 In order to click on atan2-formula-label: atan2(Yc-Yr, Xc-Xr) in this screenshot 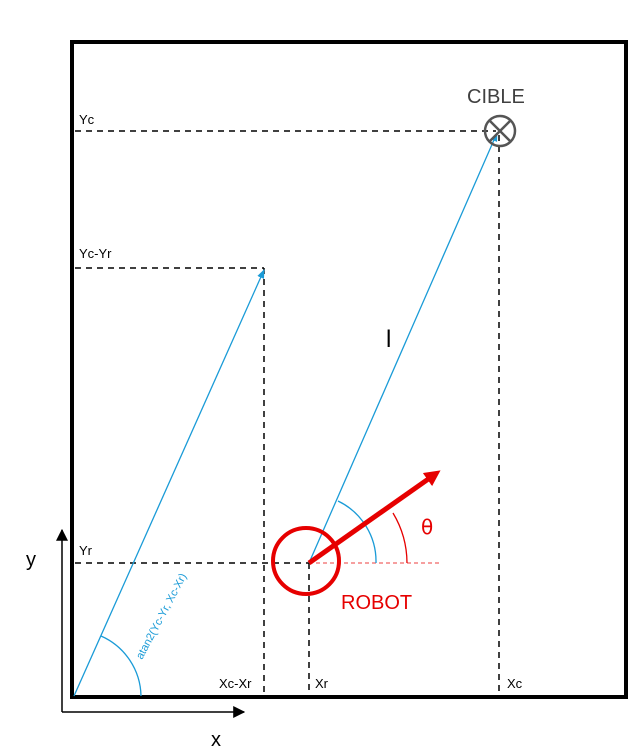, I will do `click(161, 617)`.